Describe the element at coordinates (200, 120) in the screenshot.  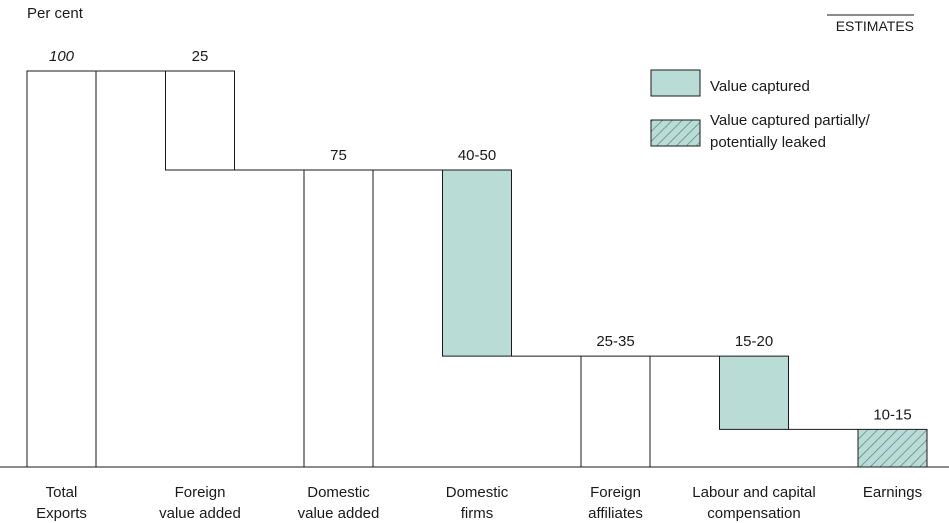
I see `bar-foreign-value-added` at that location.